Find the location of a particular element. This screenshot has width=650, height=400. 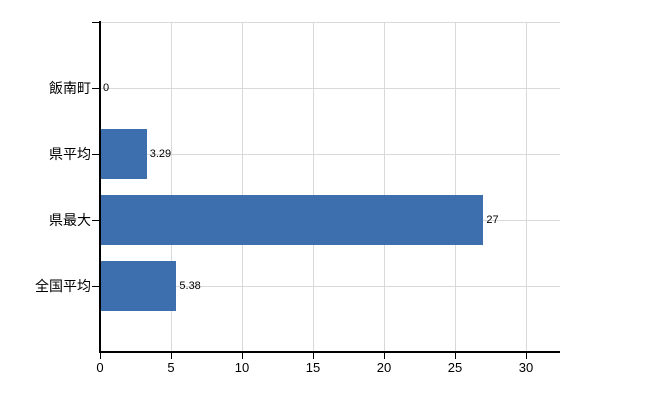

x-axis-line is located at coordinates (329, 352).